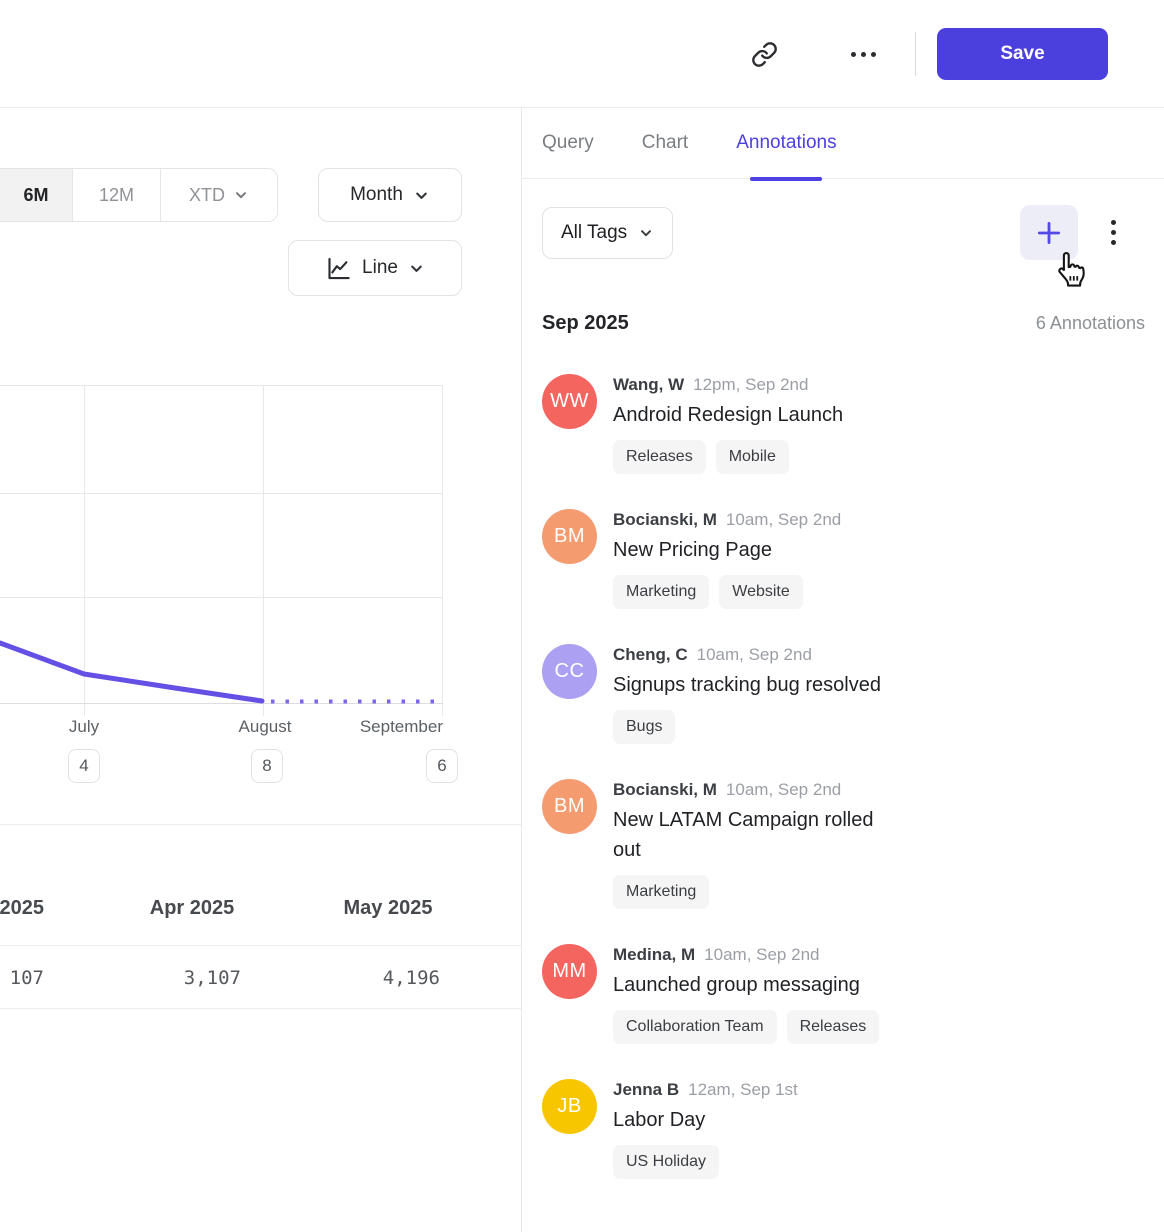 This screenshot has height=1232, width=1164. I want to click on avatar: BM, so click(569, 806).